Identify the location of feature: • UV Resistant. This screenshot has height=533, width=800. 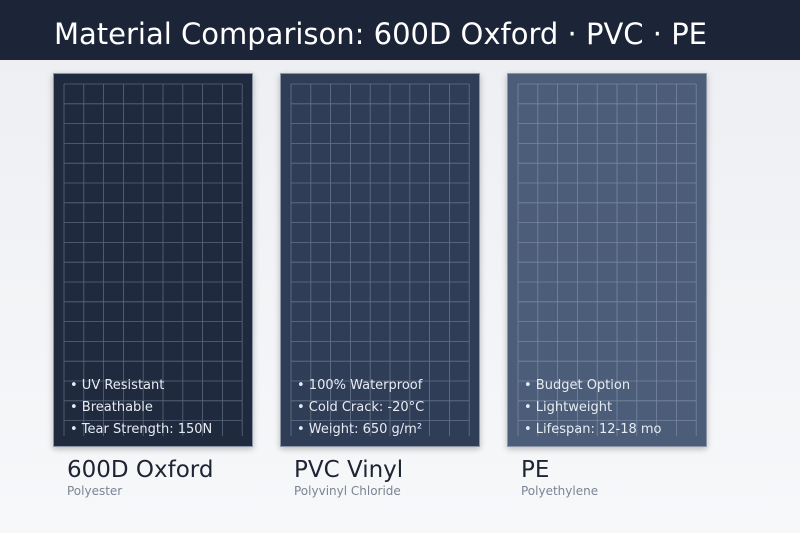
(117, 385).